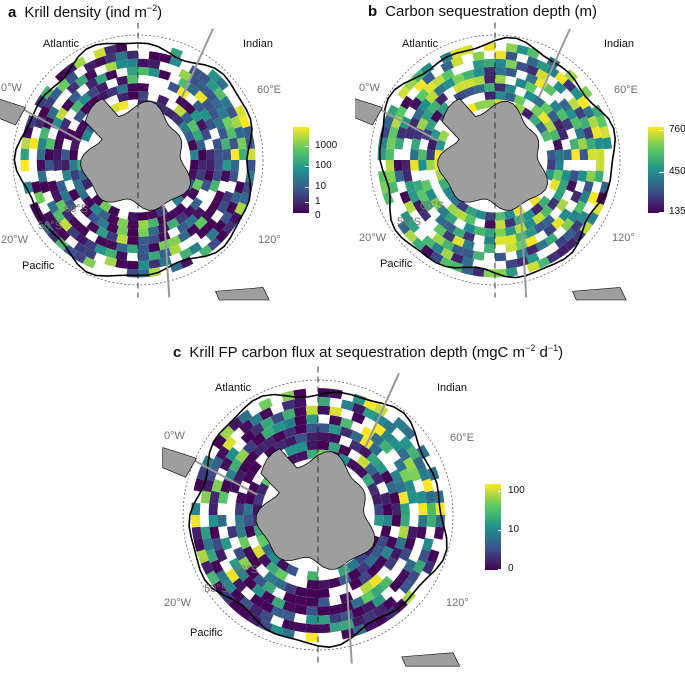  Describe the element at coordinates (174, 436) in the screenshot. I see `panel-c-lon-left: 0°W` at that location.